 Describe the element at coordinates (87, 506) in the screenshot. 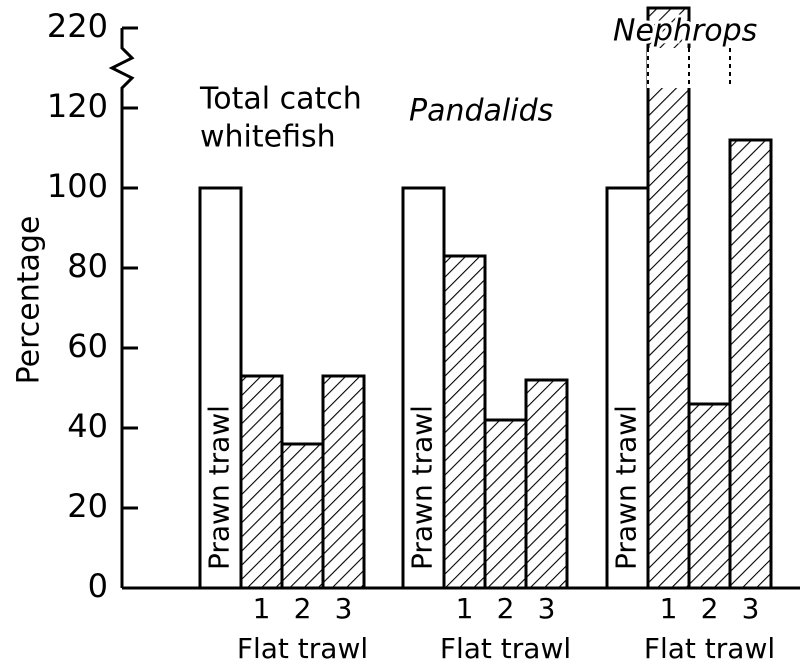

I see `y-tick-label: 20` at that location.